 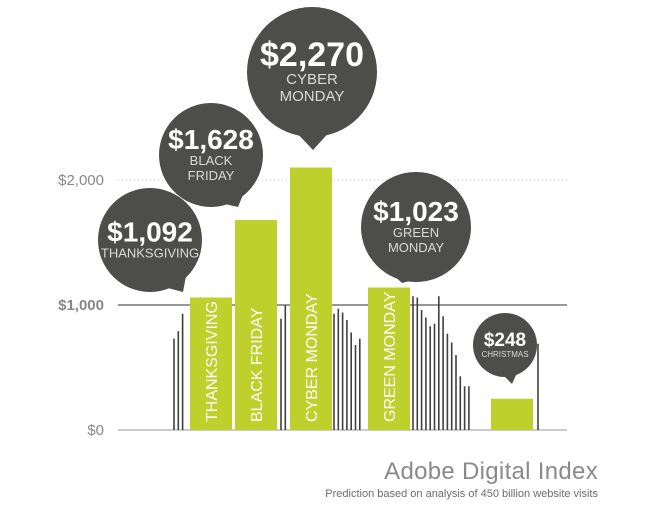 What do you see at coordinates (150, 231) in the screenshot?
I see `callout-value: $1,092` at bounding box center [150, 231].